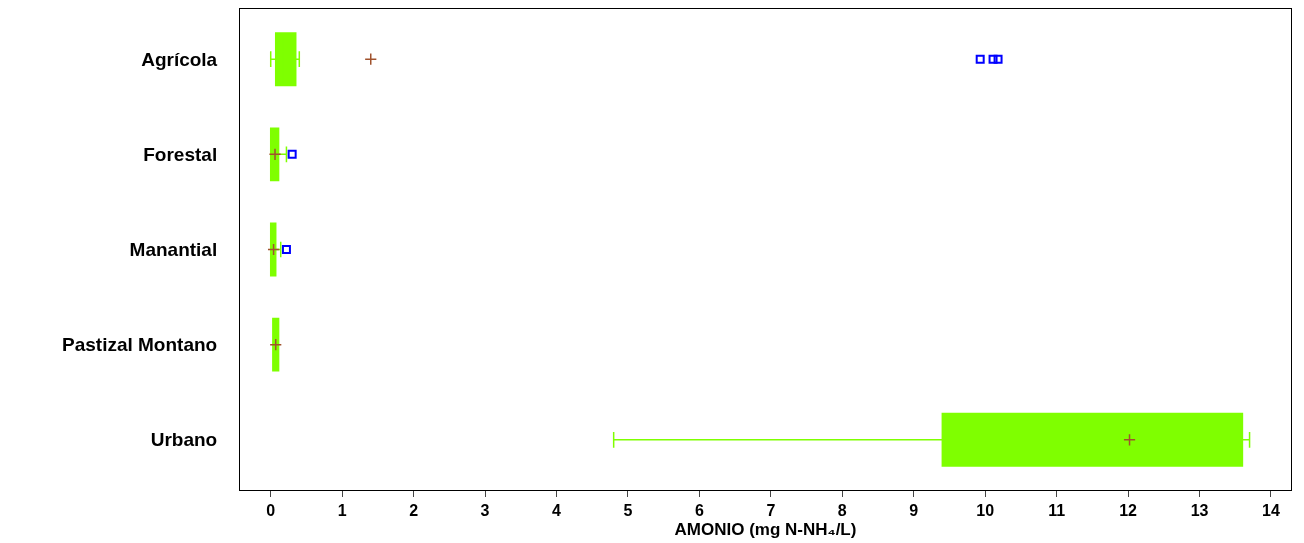 This screenshot has height=543, width=1304. I want to click on x-tick-label: 14, so click(1271, 511).